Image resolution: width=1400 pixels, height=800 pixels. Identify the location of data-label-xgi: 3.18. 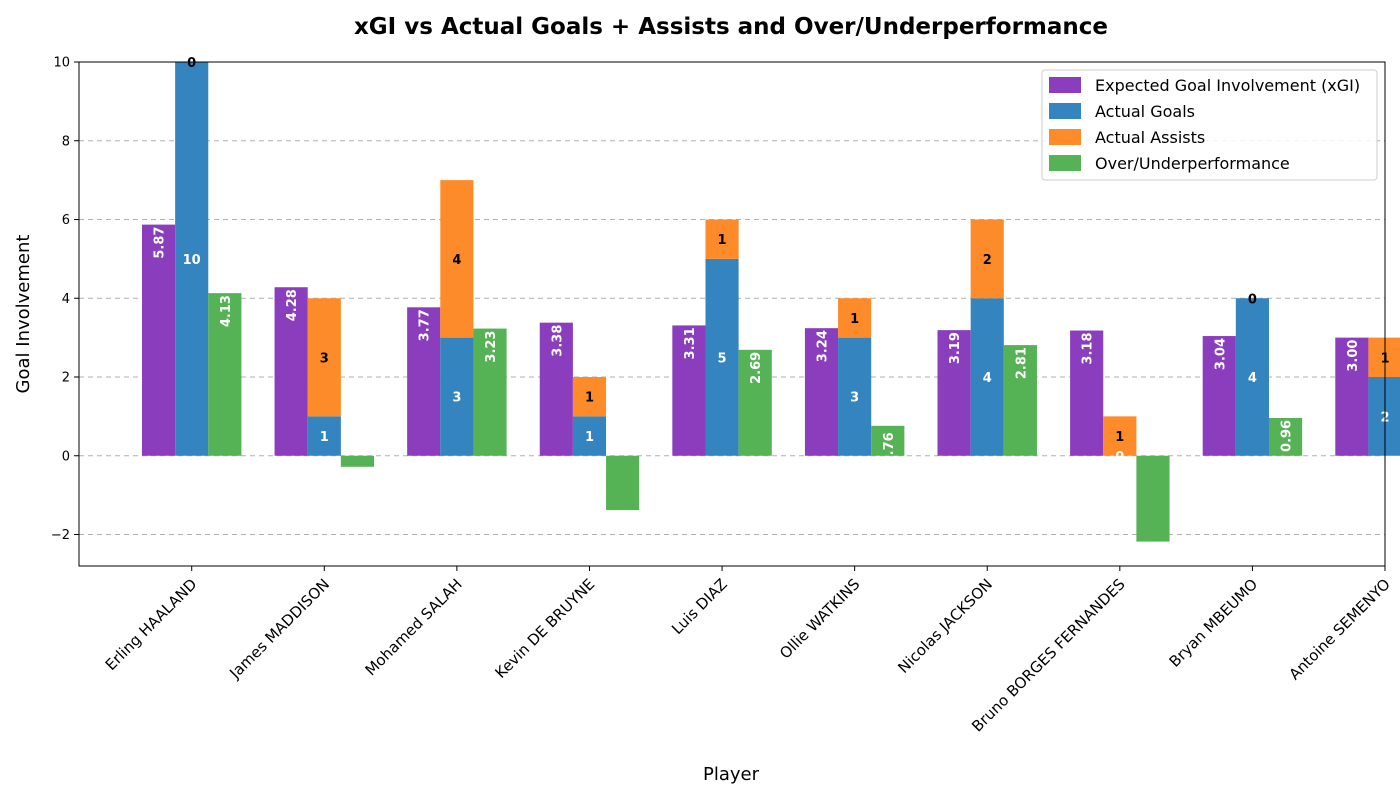
(1088, 348).